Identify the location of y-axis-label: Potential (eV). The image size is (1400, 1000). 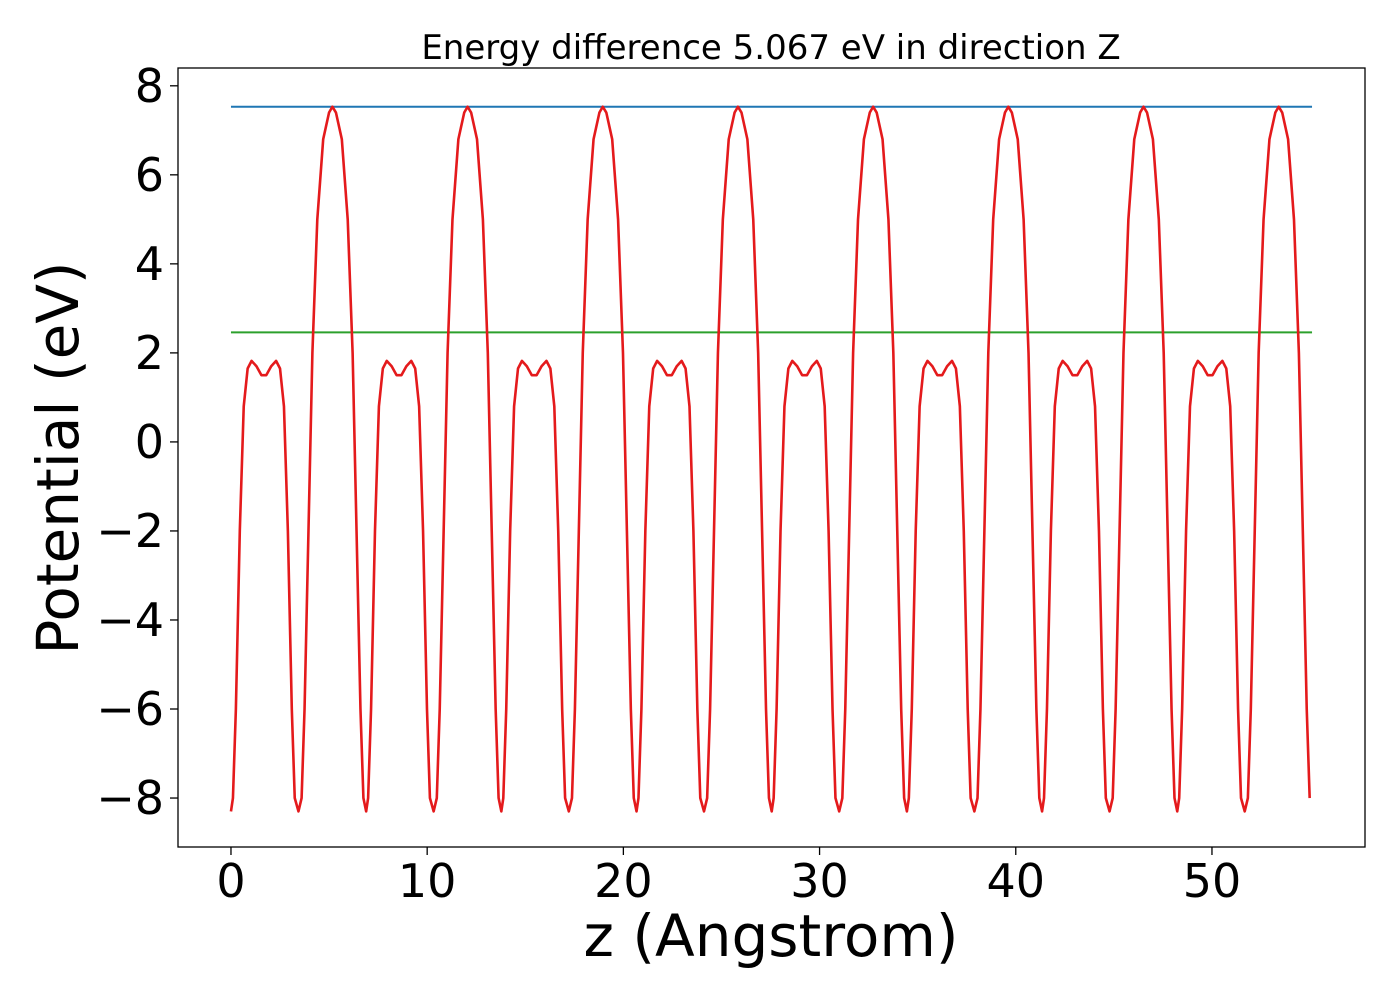
(58, 457).